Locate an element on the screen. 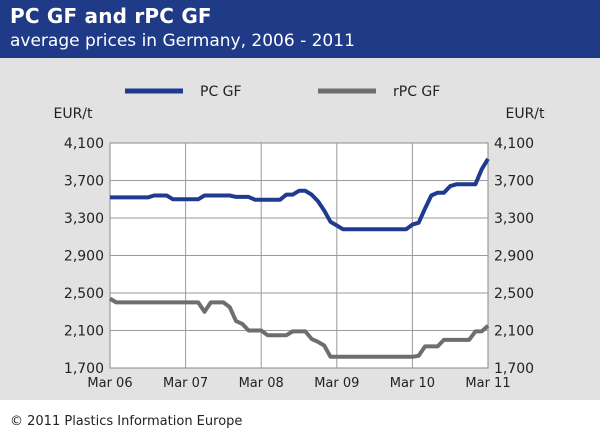 The width and height of the screenshot is (600, 443). x-tick-label: Mar 10 is located at coordinates (412, 383).